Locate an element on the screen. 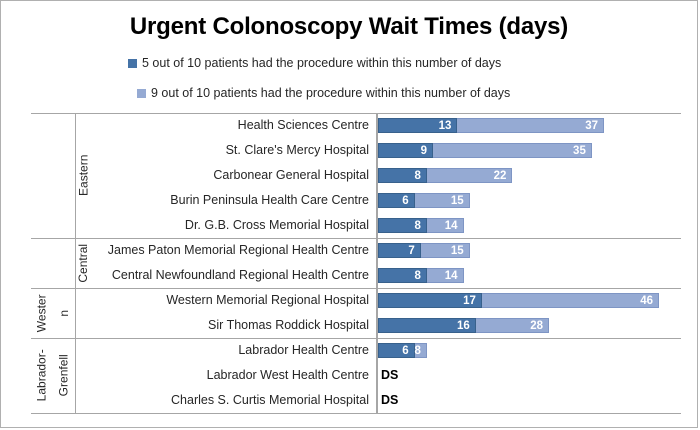  bar-value-median: 17 is located at coordinates (469, 301).